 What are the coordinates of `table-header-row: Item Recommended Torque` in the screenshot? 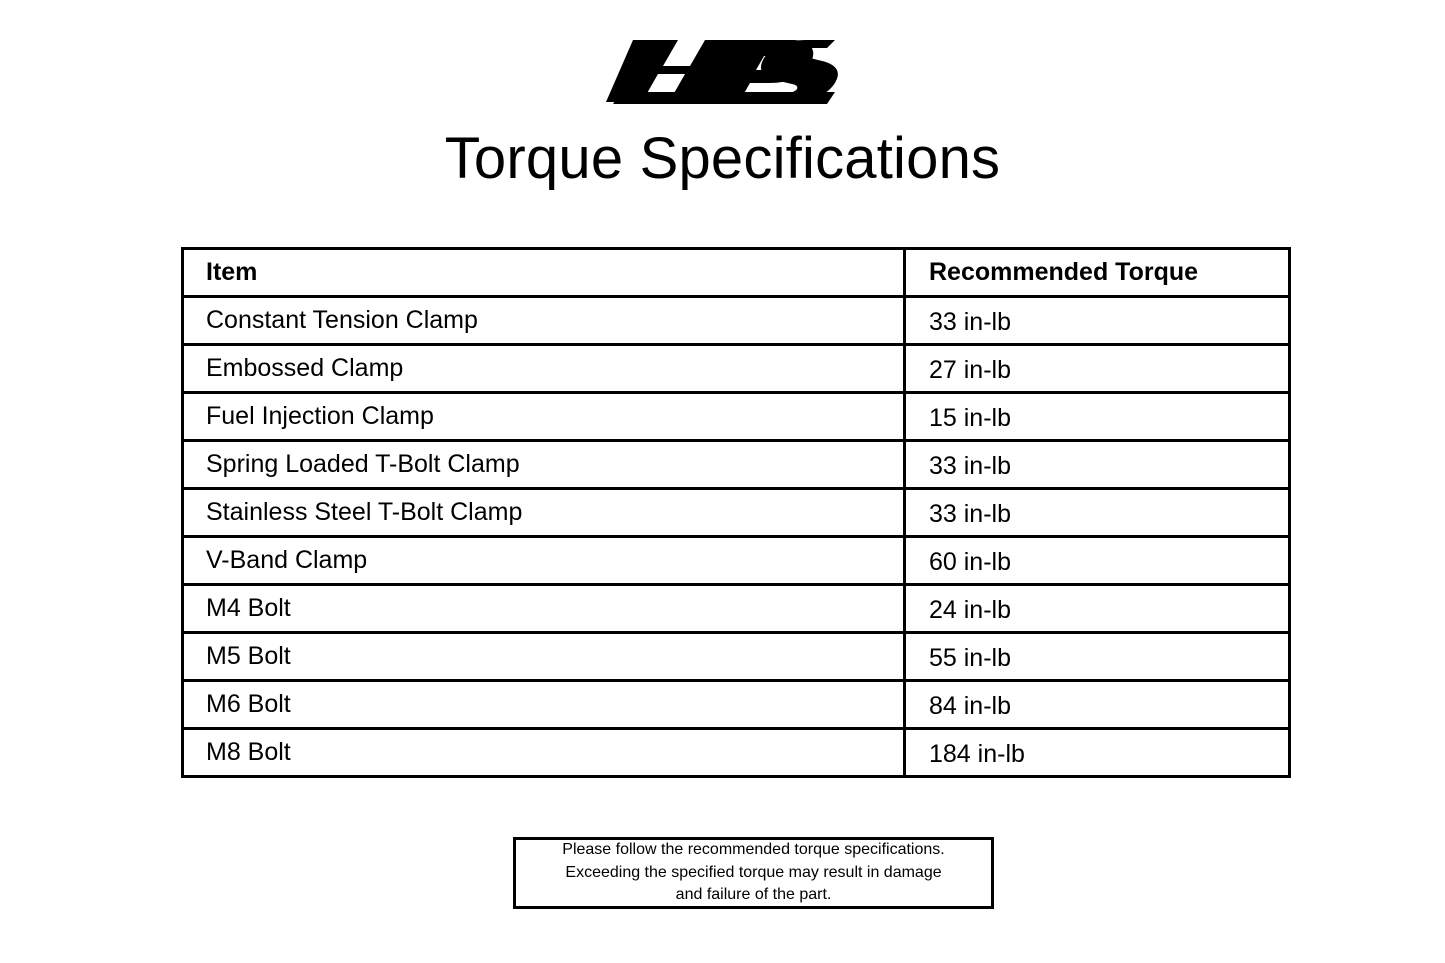 It's located at (736, 272).